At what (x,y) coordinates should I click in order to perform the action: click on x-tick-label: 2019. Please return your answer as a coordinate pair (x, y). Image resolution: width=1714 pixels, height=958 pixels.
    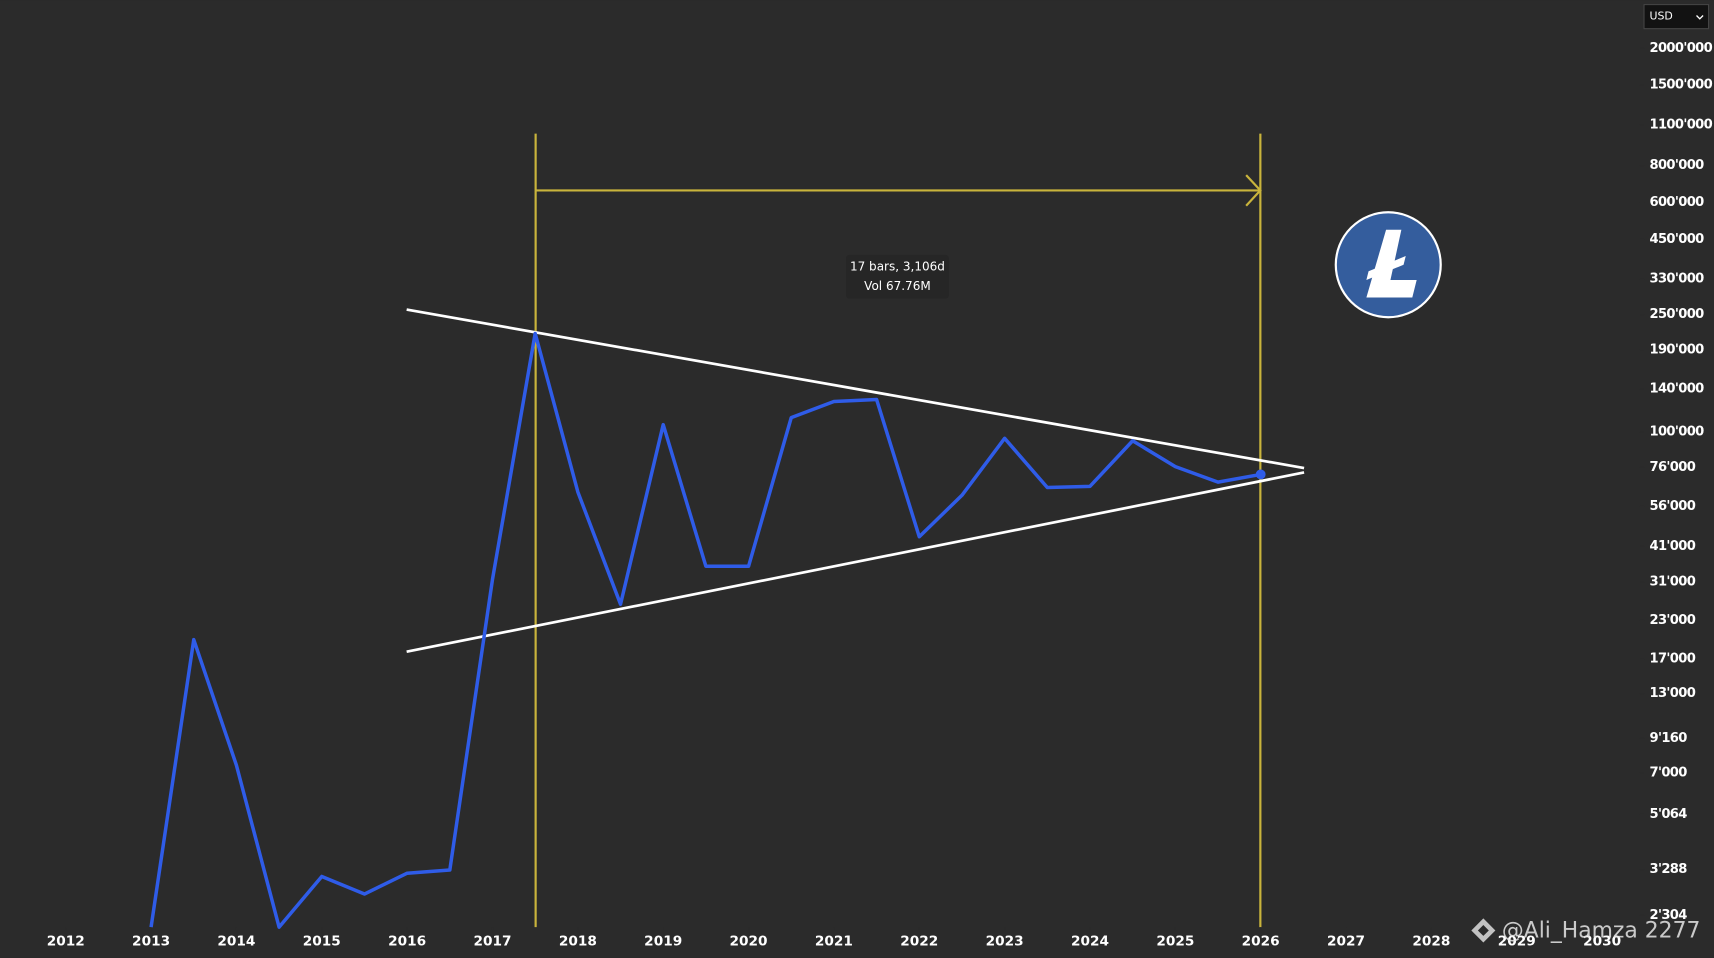
    Looking at the image, I should click on (663, 941).